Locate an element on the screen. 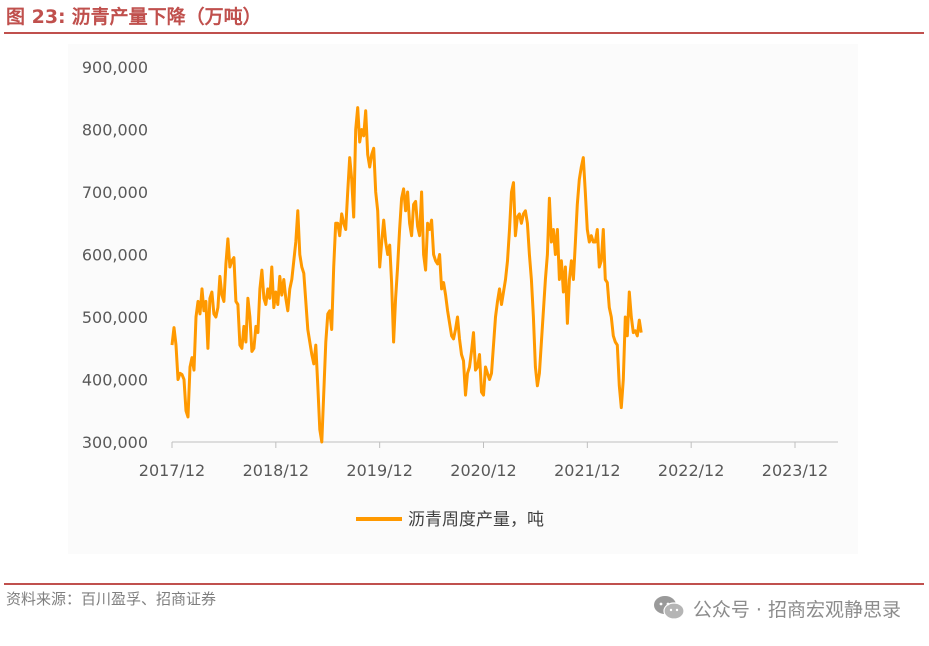 The width and height of the screenshot is (929, 646). x-tick-label: 2022/12 is located at coordinates (691, 470).